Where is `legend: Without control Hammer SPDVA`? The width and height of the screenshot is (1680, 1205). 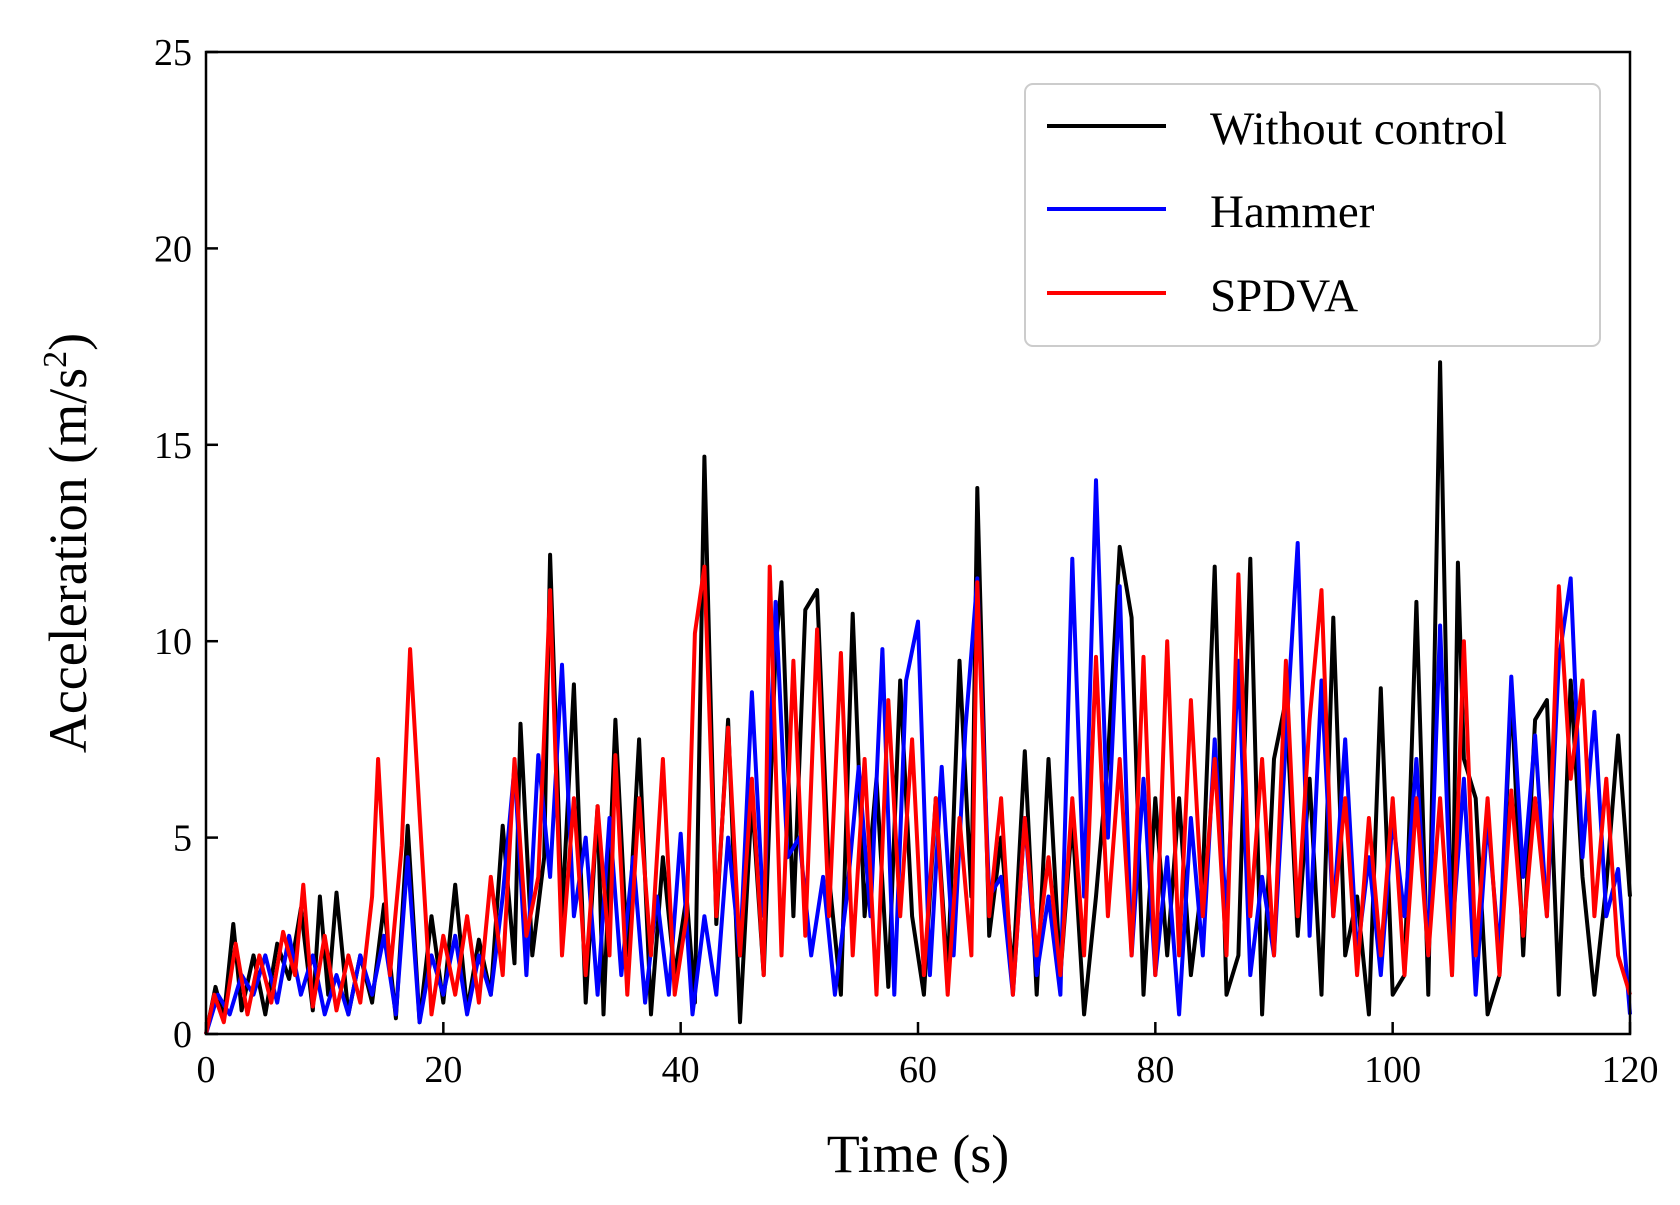 legend: Without control Hammer SPDVA is located at coordinates (1312, 215).